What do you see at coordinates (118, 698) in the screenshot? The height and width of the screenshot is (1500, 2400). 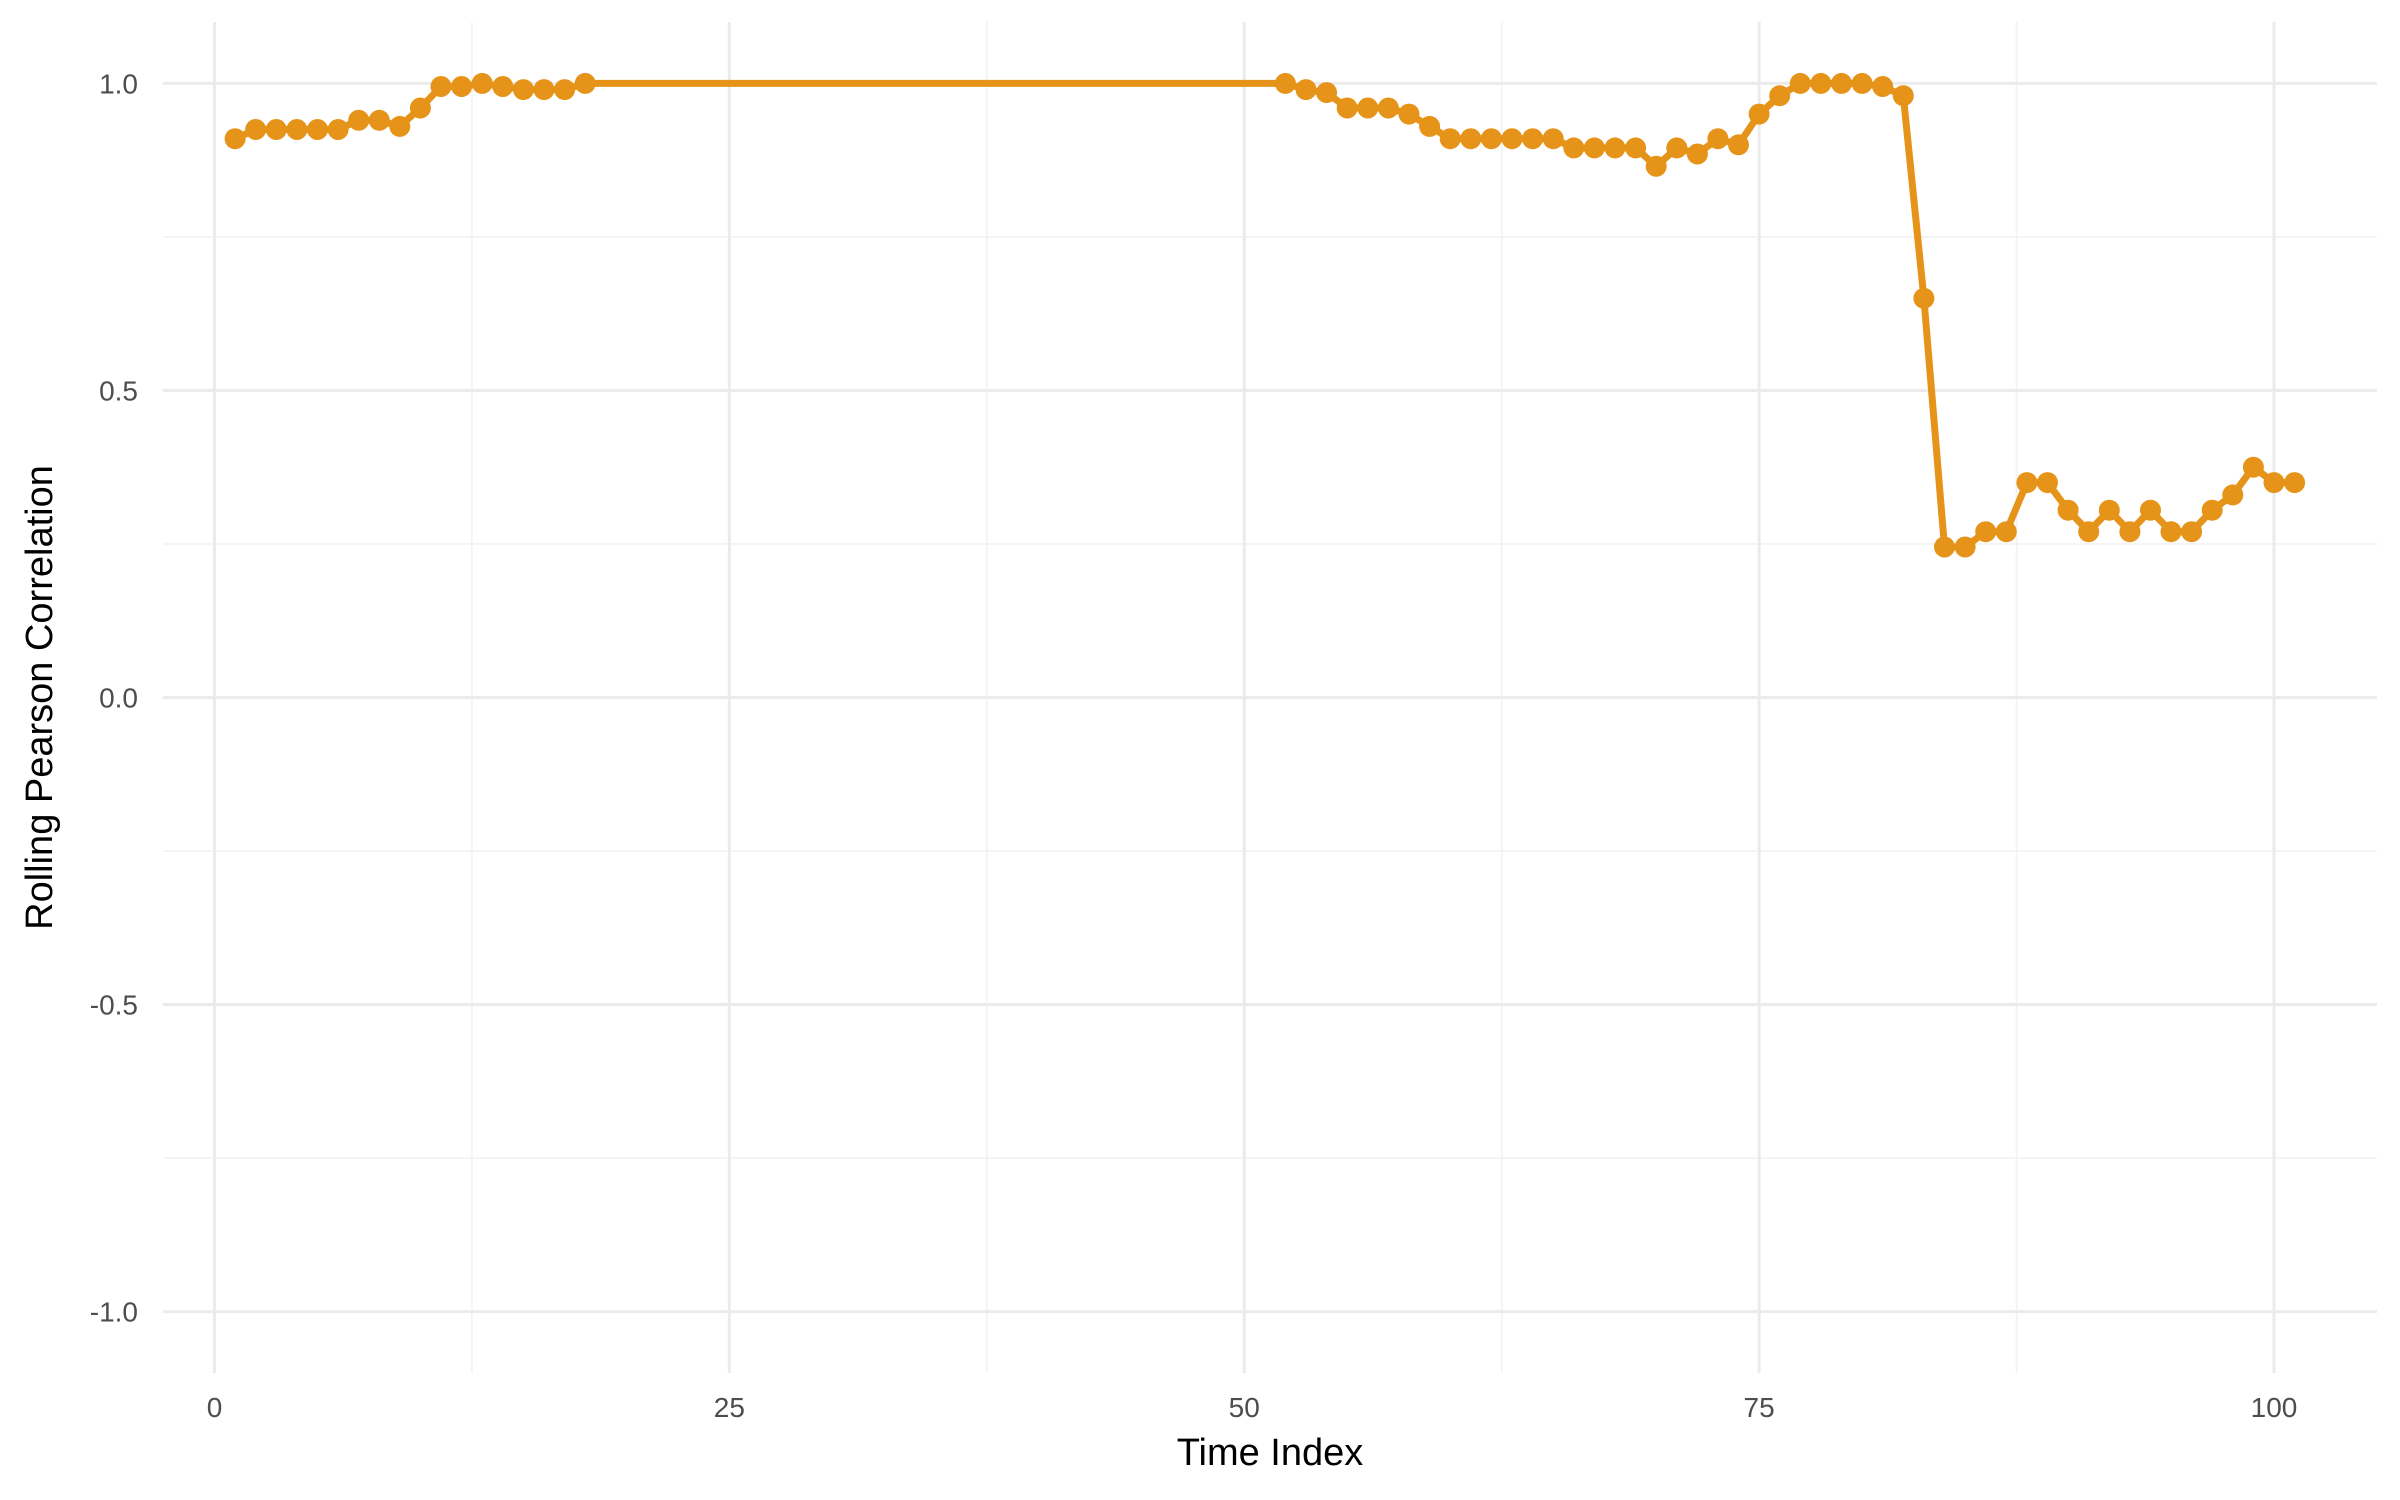 I see `y-tick-label: 0.0` at bounding box center [118, 698].